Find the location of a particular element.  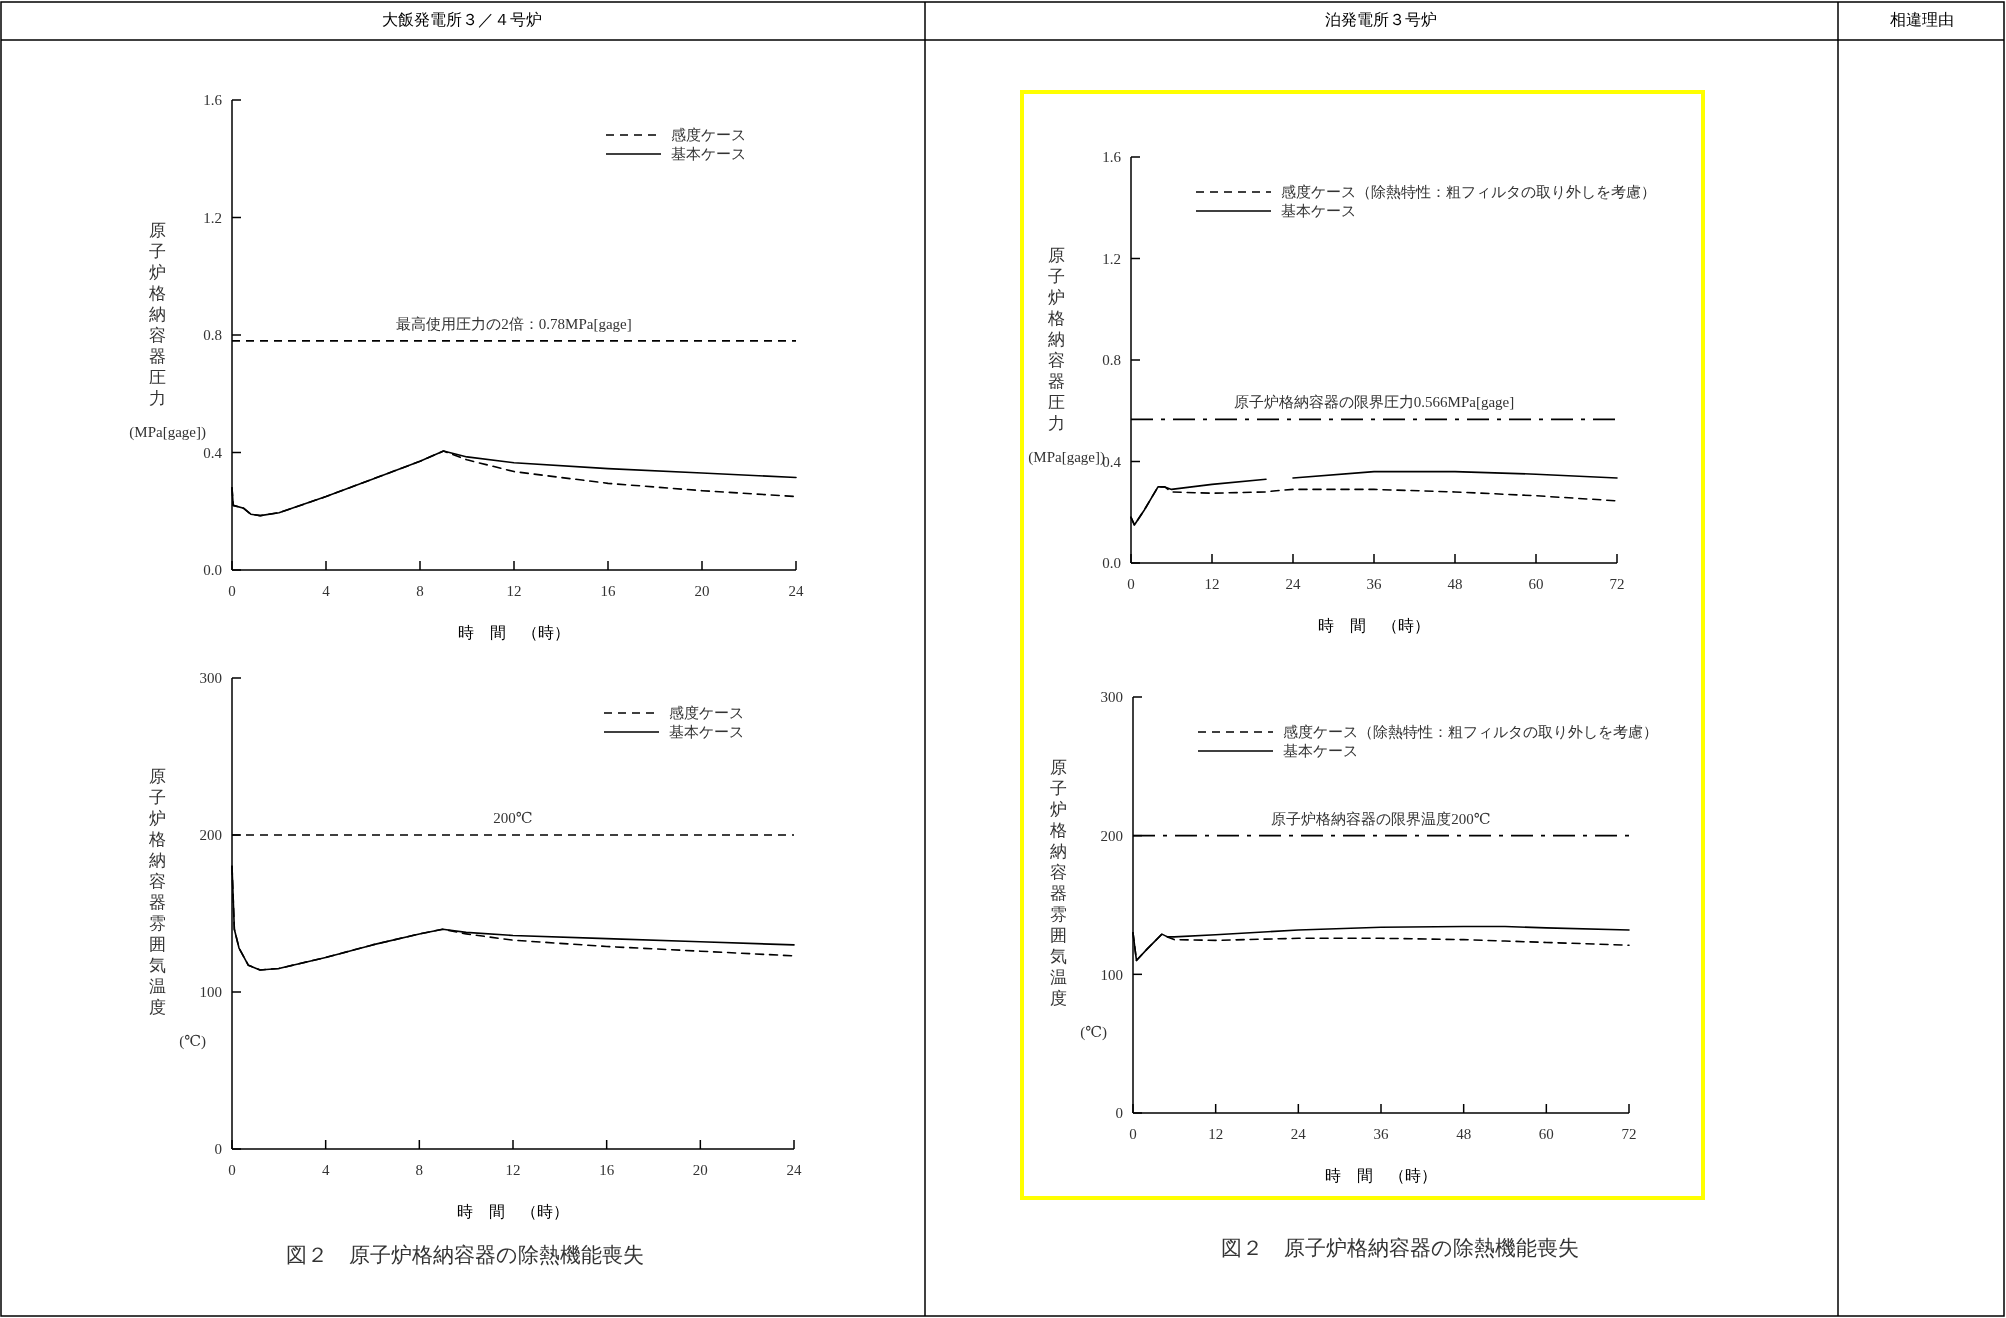

chart-title: 泊発電所３号炉 is located at coordinates (1381, 19).